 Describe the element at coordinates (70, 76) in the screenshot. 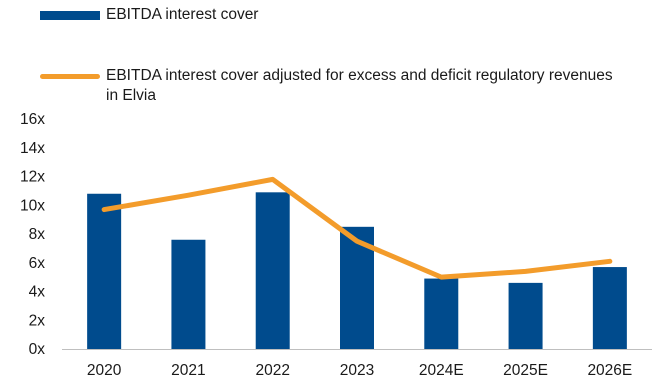

I see `legend-swatch-line` at that location.